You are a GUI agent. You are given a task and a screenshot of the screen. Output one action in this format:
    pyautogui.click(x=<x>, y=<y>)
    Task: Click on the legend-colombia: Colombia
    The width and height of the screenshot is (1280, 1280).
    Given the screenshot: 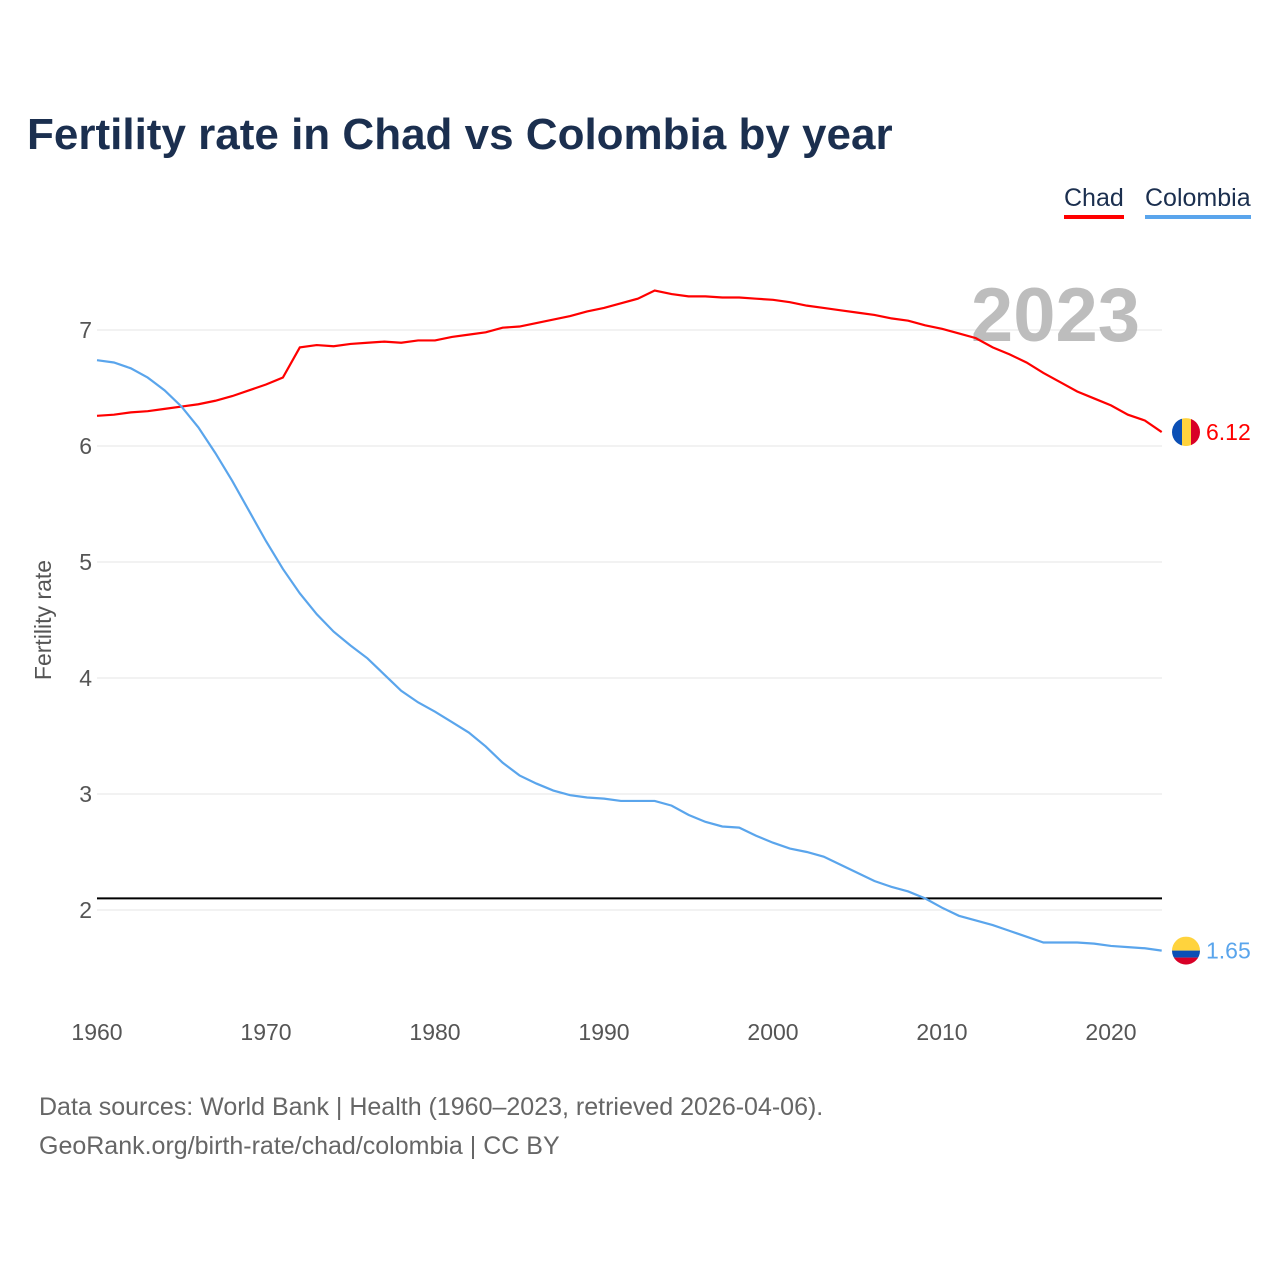 What is the action you would take?
    pyautogui.click(x=1198, y=201)
    